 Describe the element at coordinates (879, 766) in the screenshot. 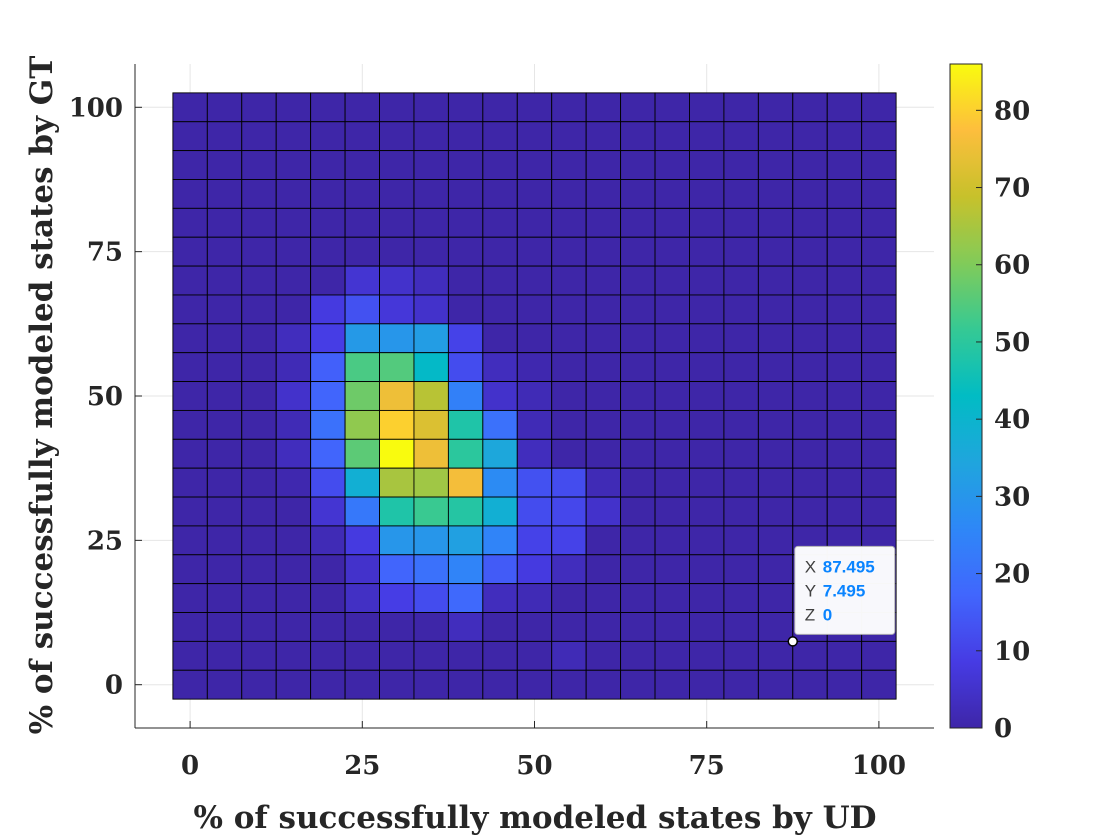

I see `x-tick-label: 100` at that location.